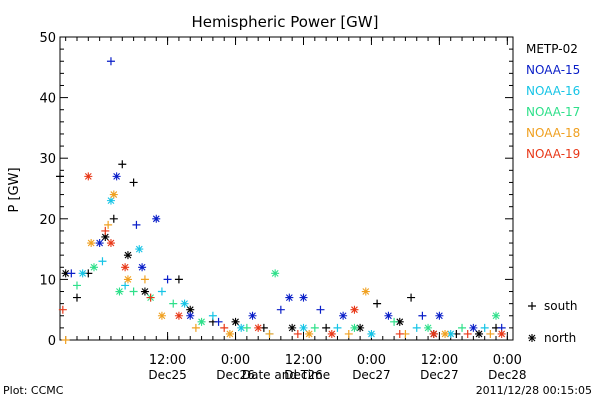  I want to click on legend-entry: NOAA-15, so click(553, 70).